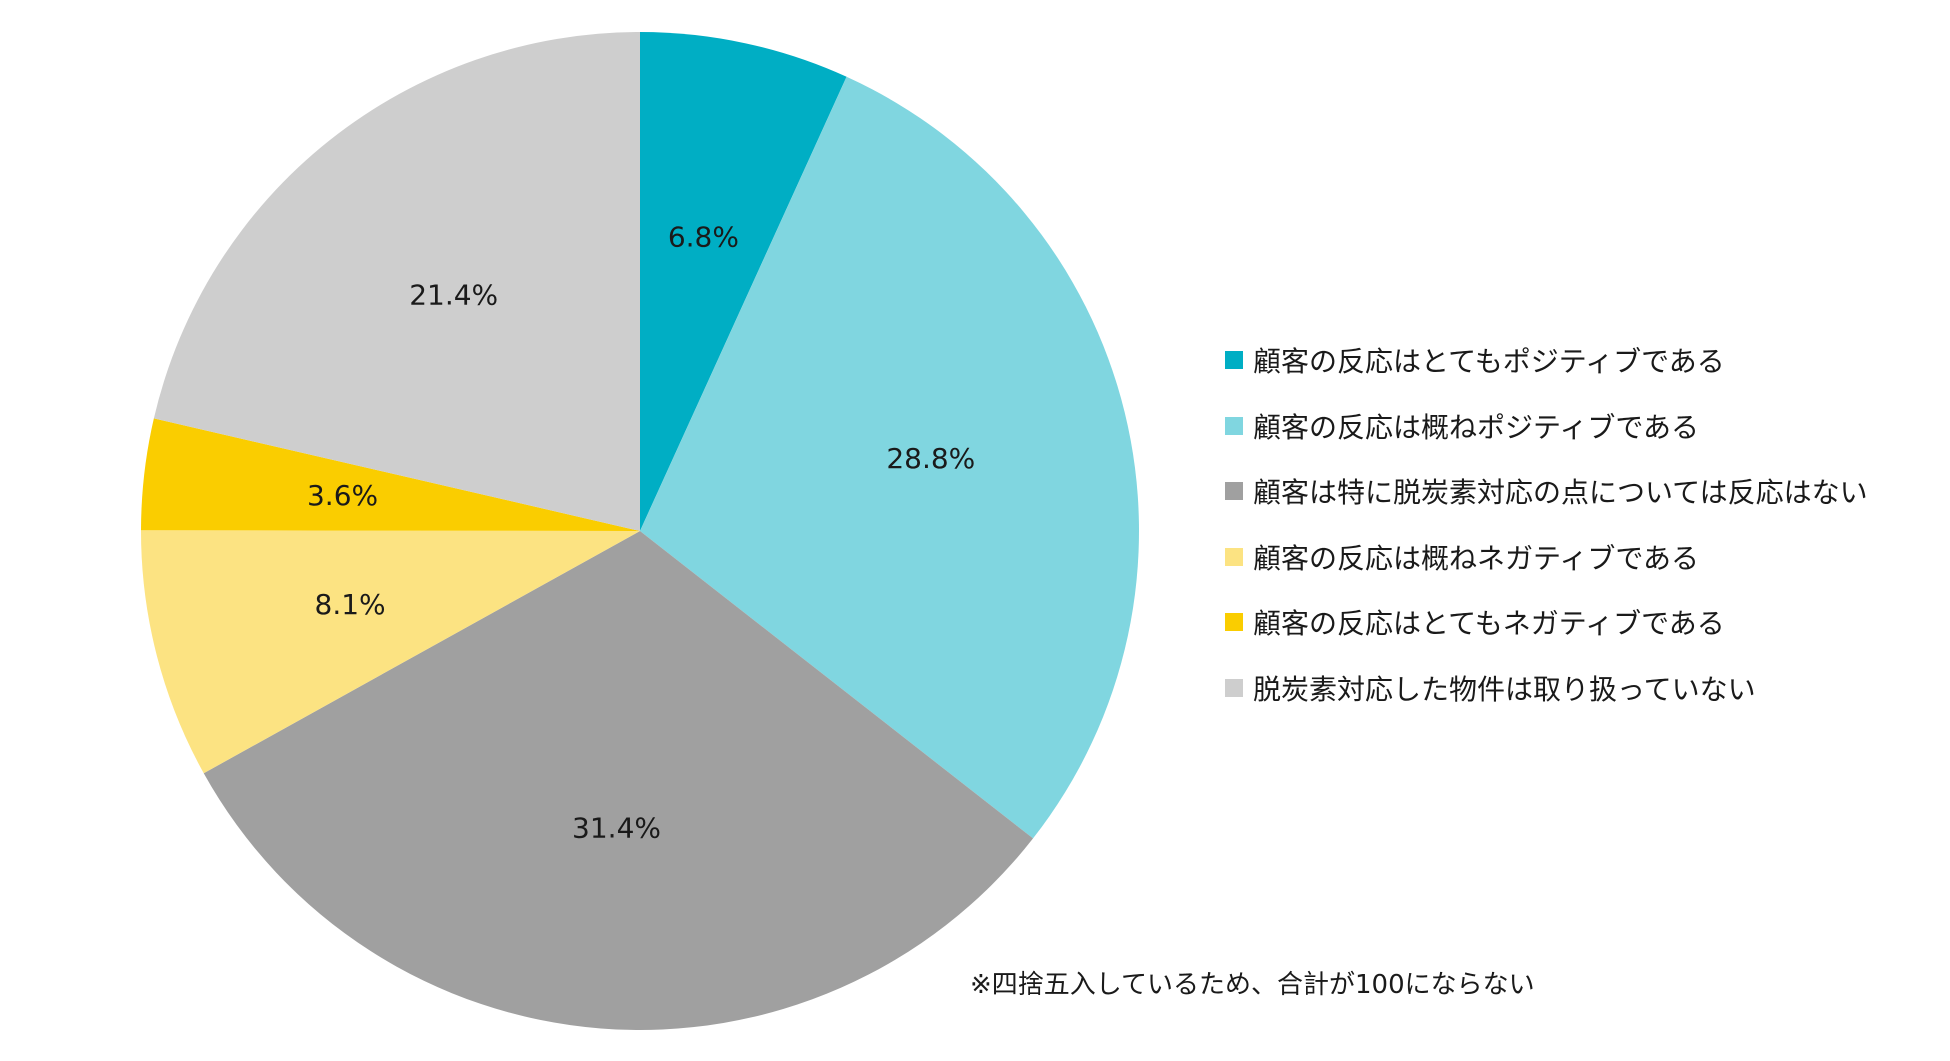  I want to click on footnote: ※四捨五入しているため、合計が100にならない, so click(1252, 985).